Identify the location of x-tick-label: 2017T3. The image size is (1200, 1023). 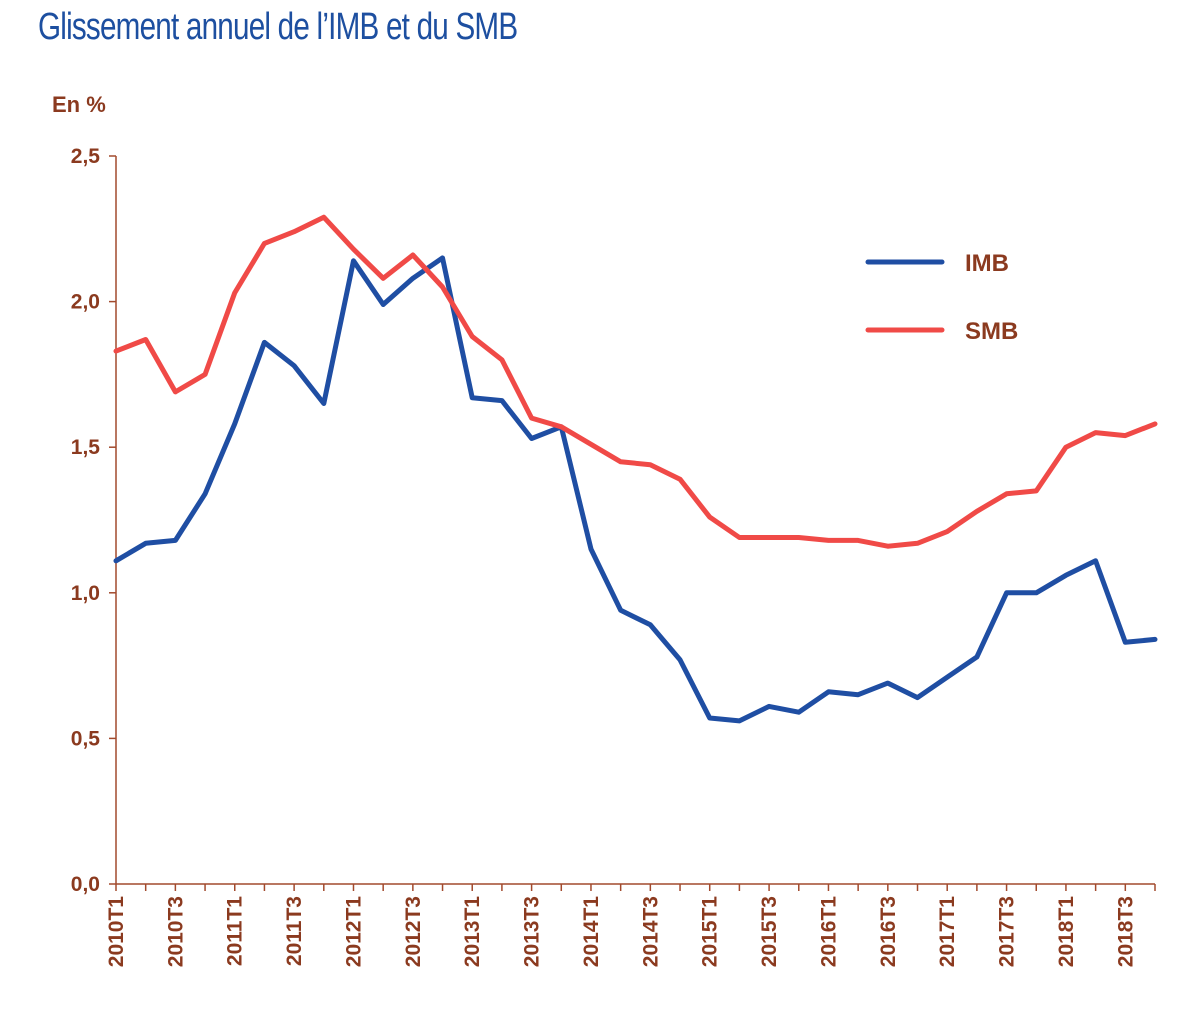
(1007, 931).